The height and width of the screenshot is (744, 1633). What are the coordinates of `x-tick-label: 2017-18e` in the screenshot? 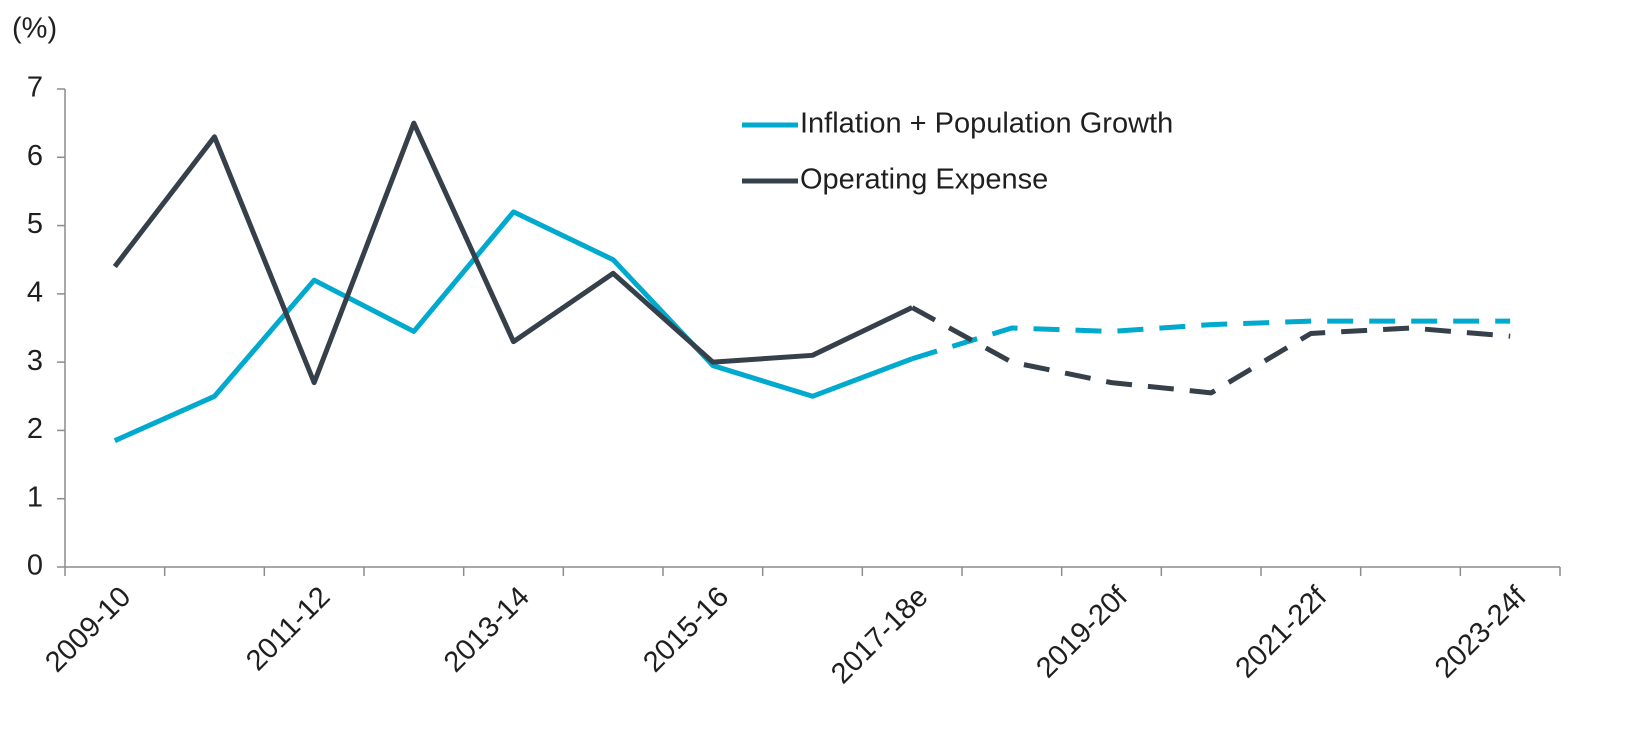 It's located at (879, 635).